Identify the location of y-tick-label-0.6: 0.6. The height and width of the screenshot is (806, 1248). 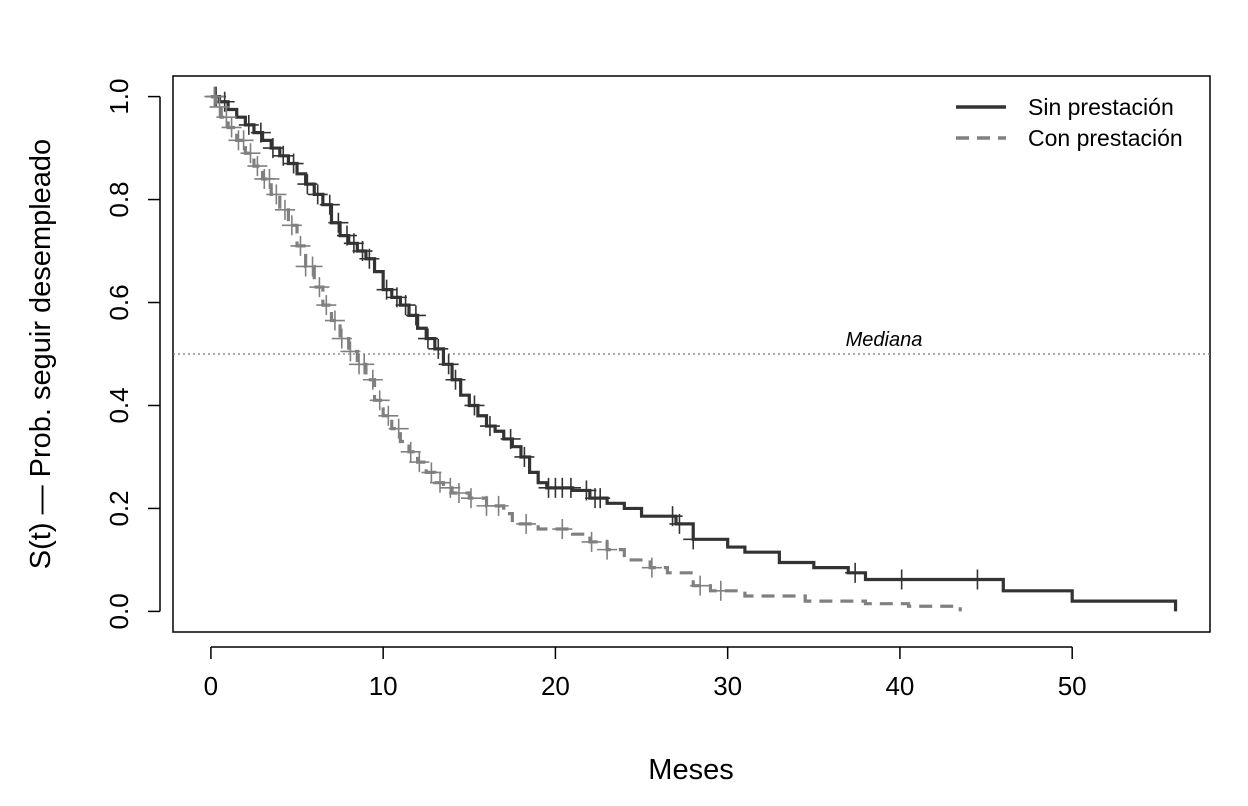
(119, 302).